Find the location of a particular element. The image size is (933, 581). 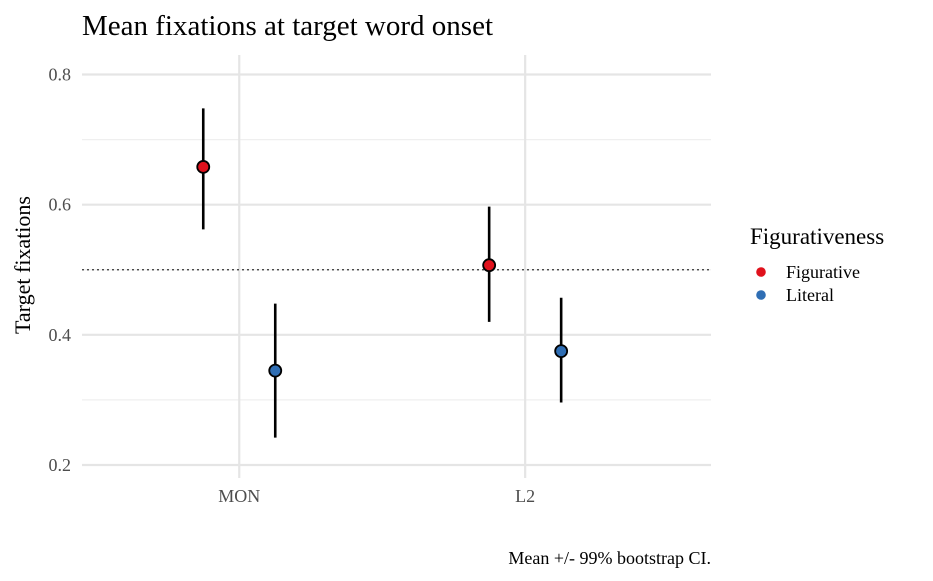

caption: Mean +/- 99% bootstrap CI. is located at coordinates (609, 558).